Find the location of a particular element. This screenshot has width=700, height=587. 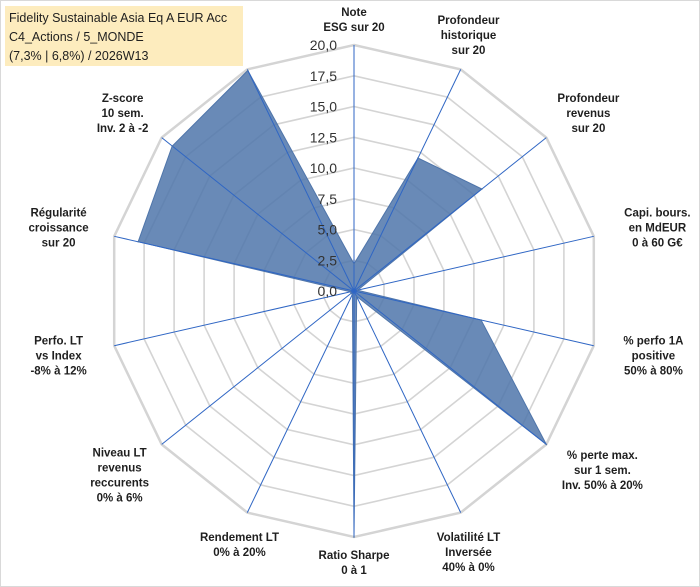

tick-label: 10,0 is located at coordinates (323, 168).